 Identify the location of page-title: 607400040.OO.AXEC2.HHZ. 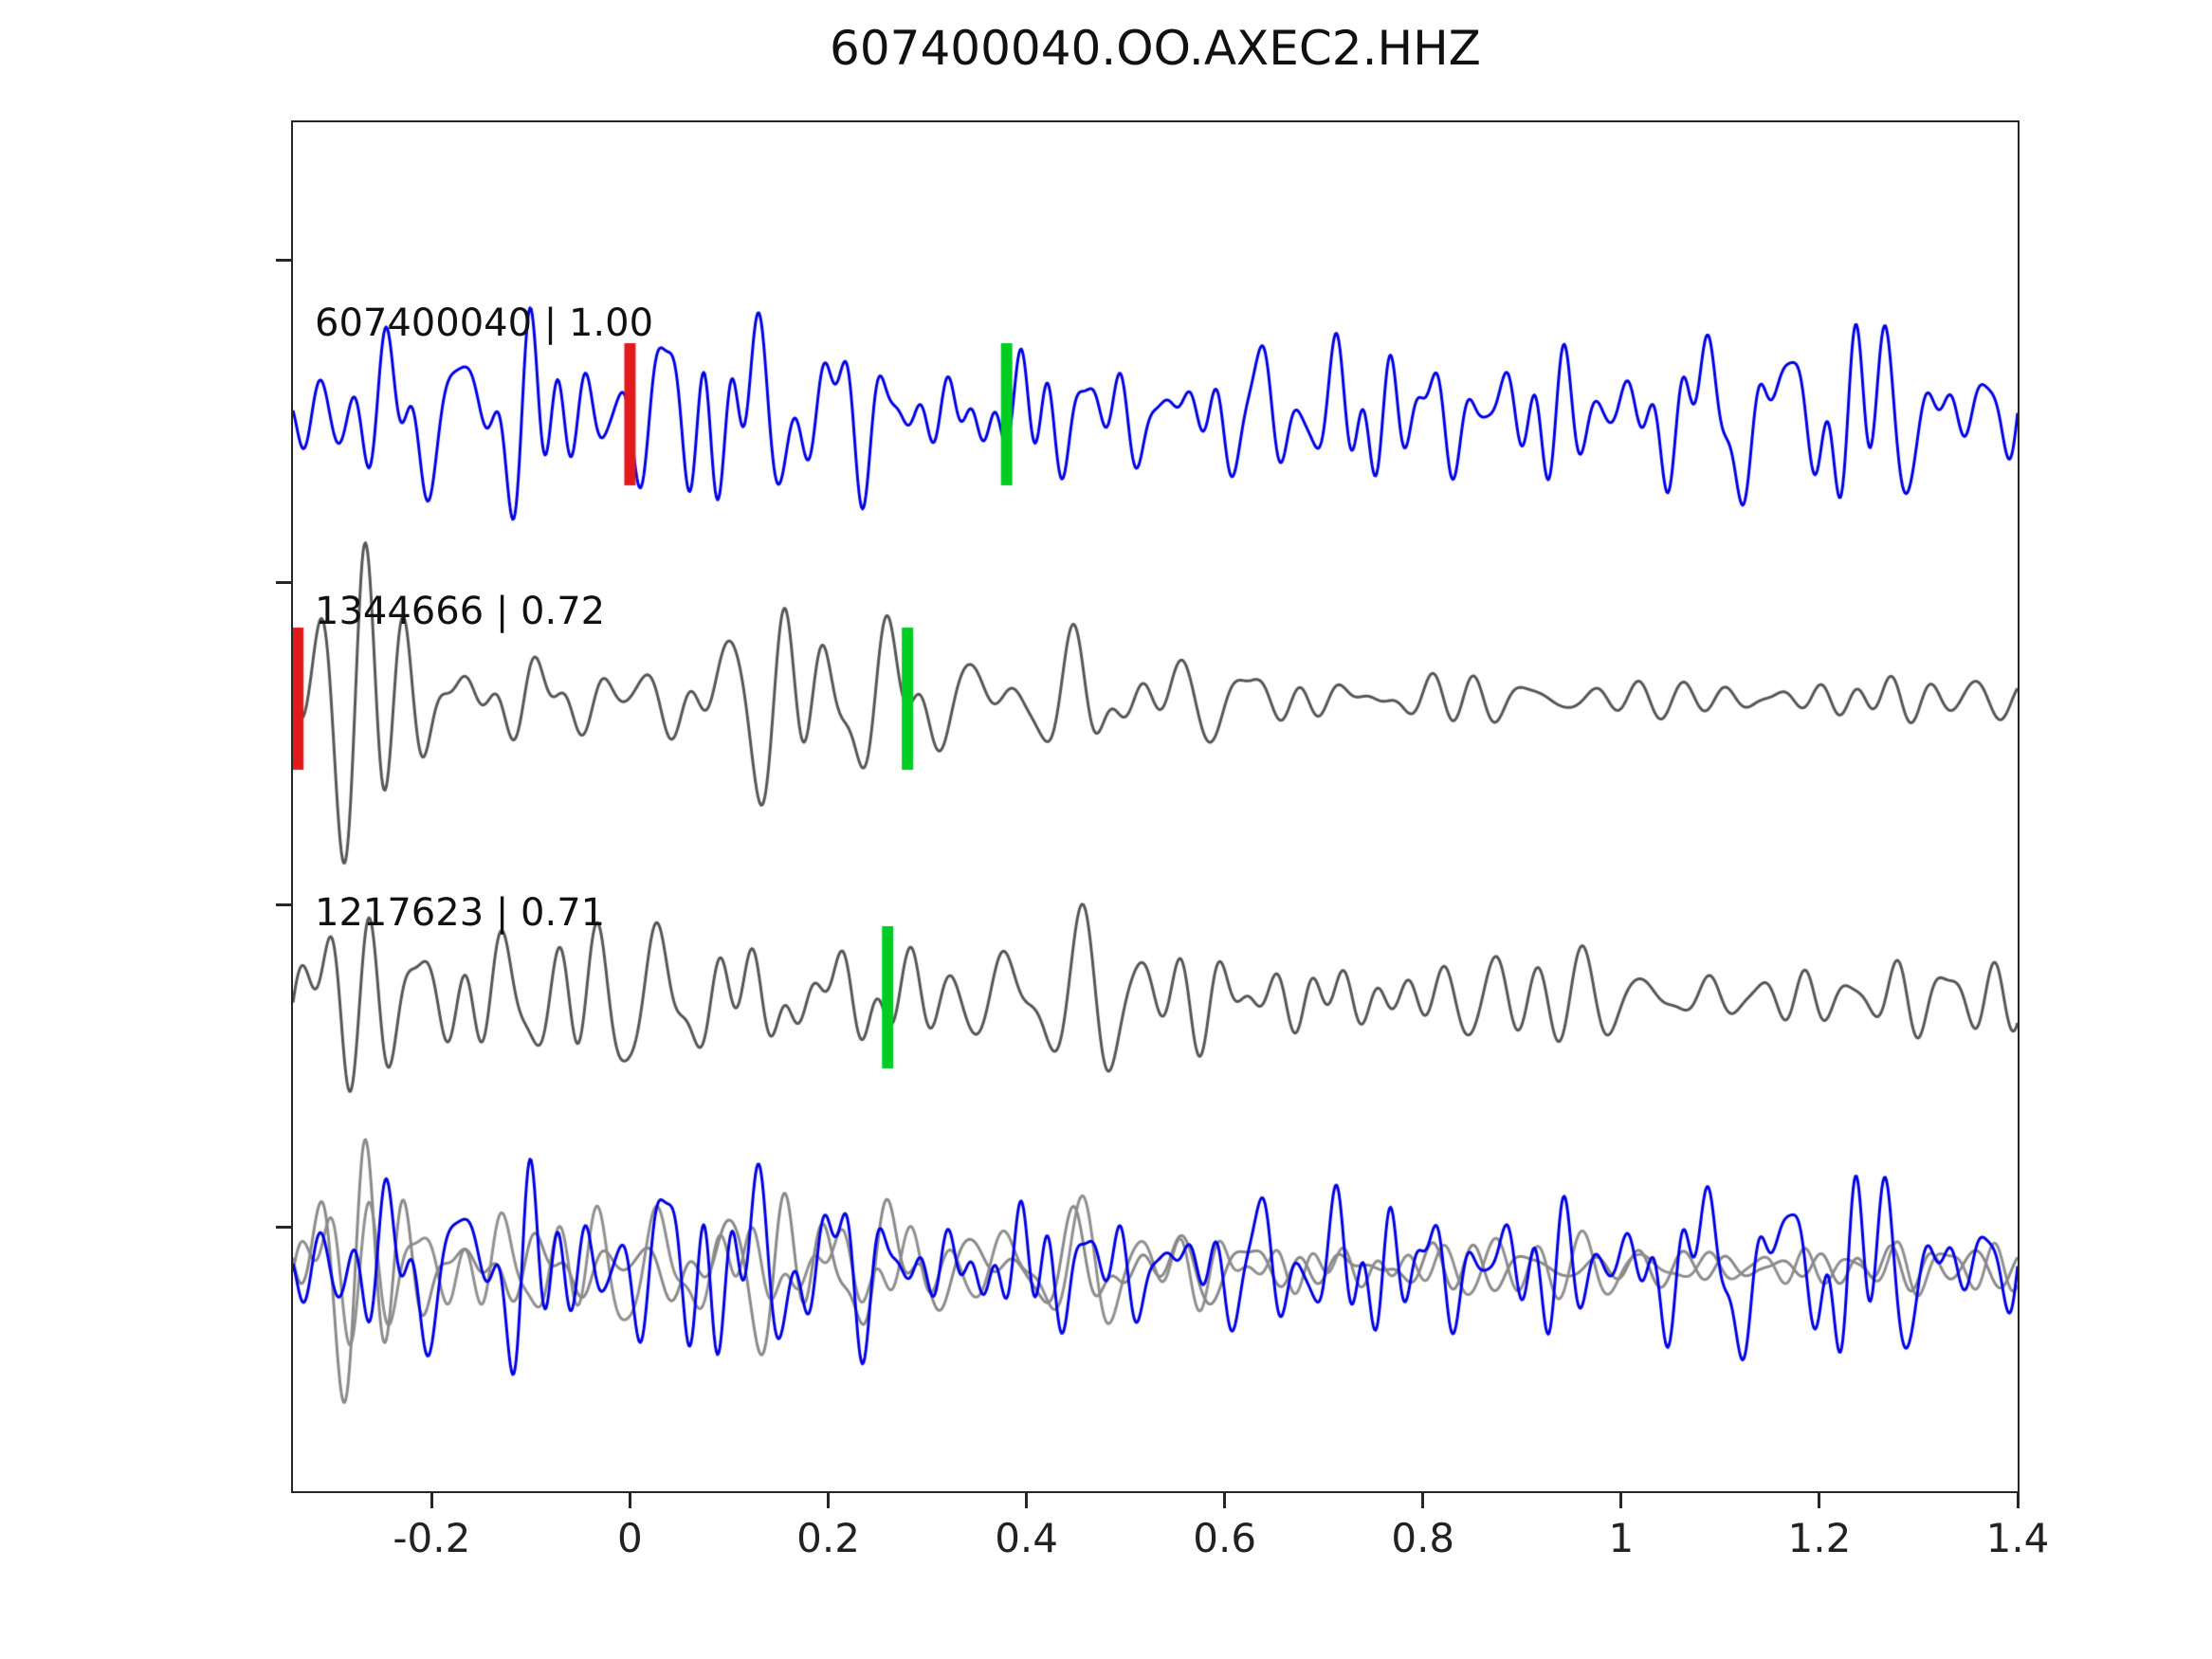
(1155, 48).